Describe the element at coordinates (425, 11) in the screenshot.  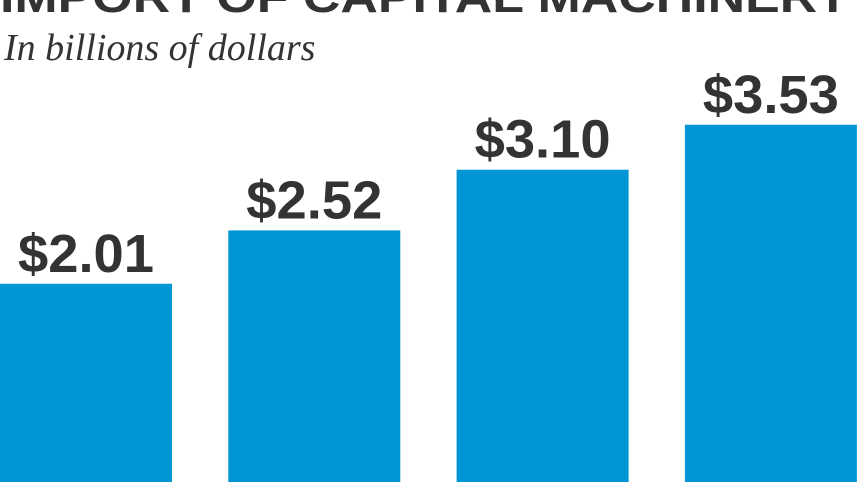
I see `chart-title: IMPORT OF CAPITAL MACHINERY` at that location.